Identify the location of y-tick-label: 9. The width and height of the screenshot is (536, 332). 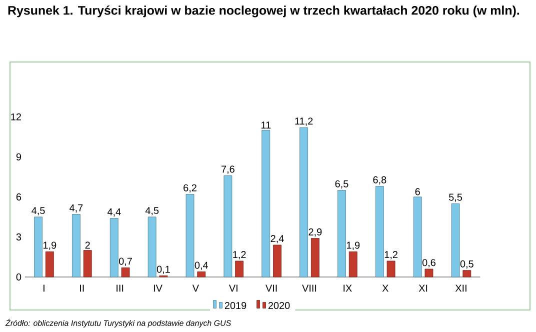
(19, 156).